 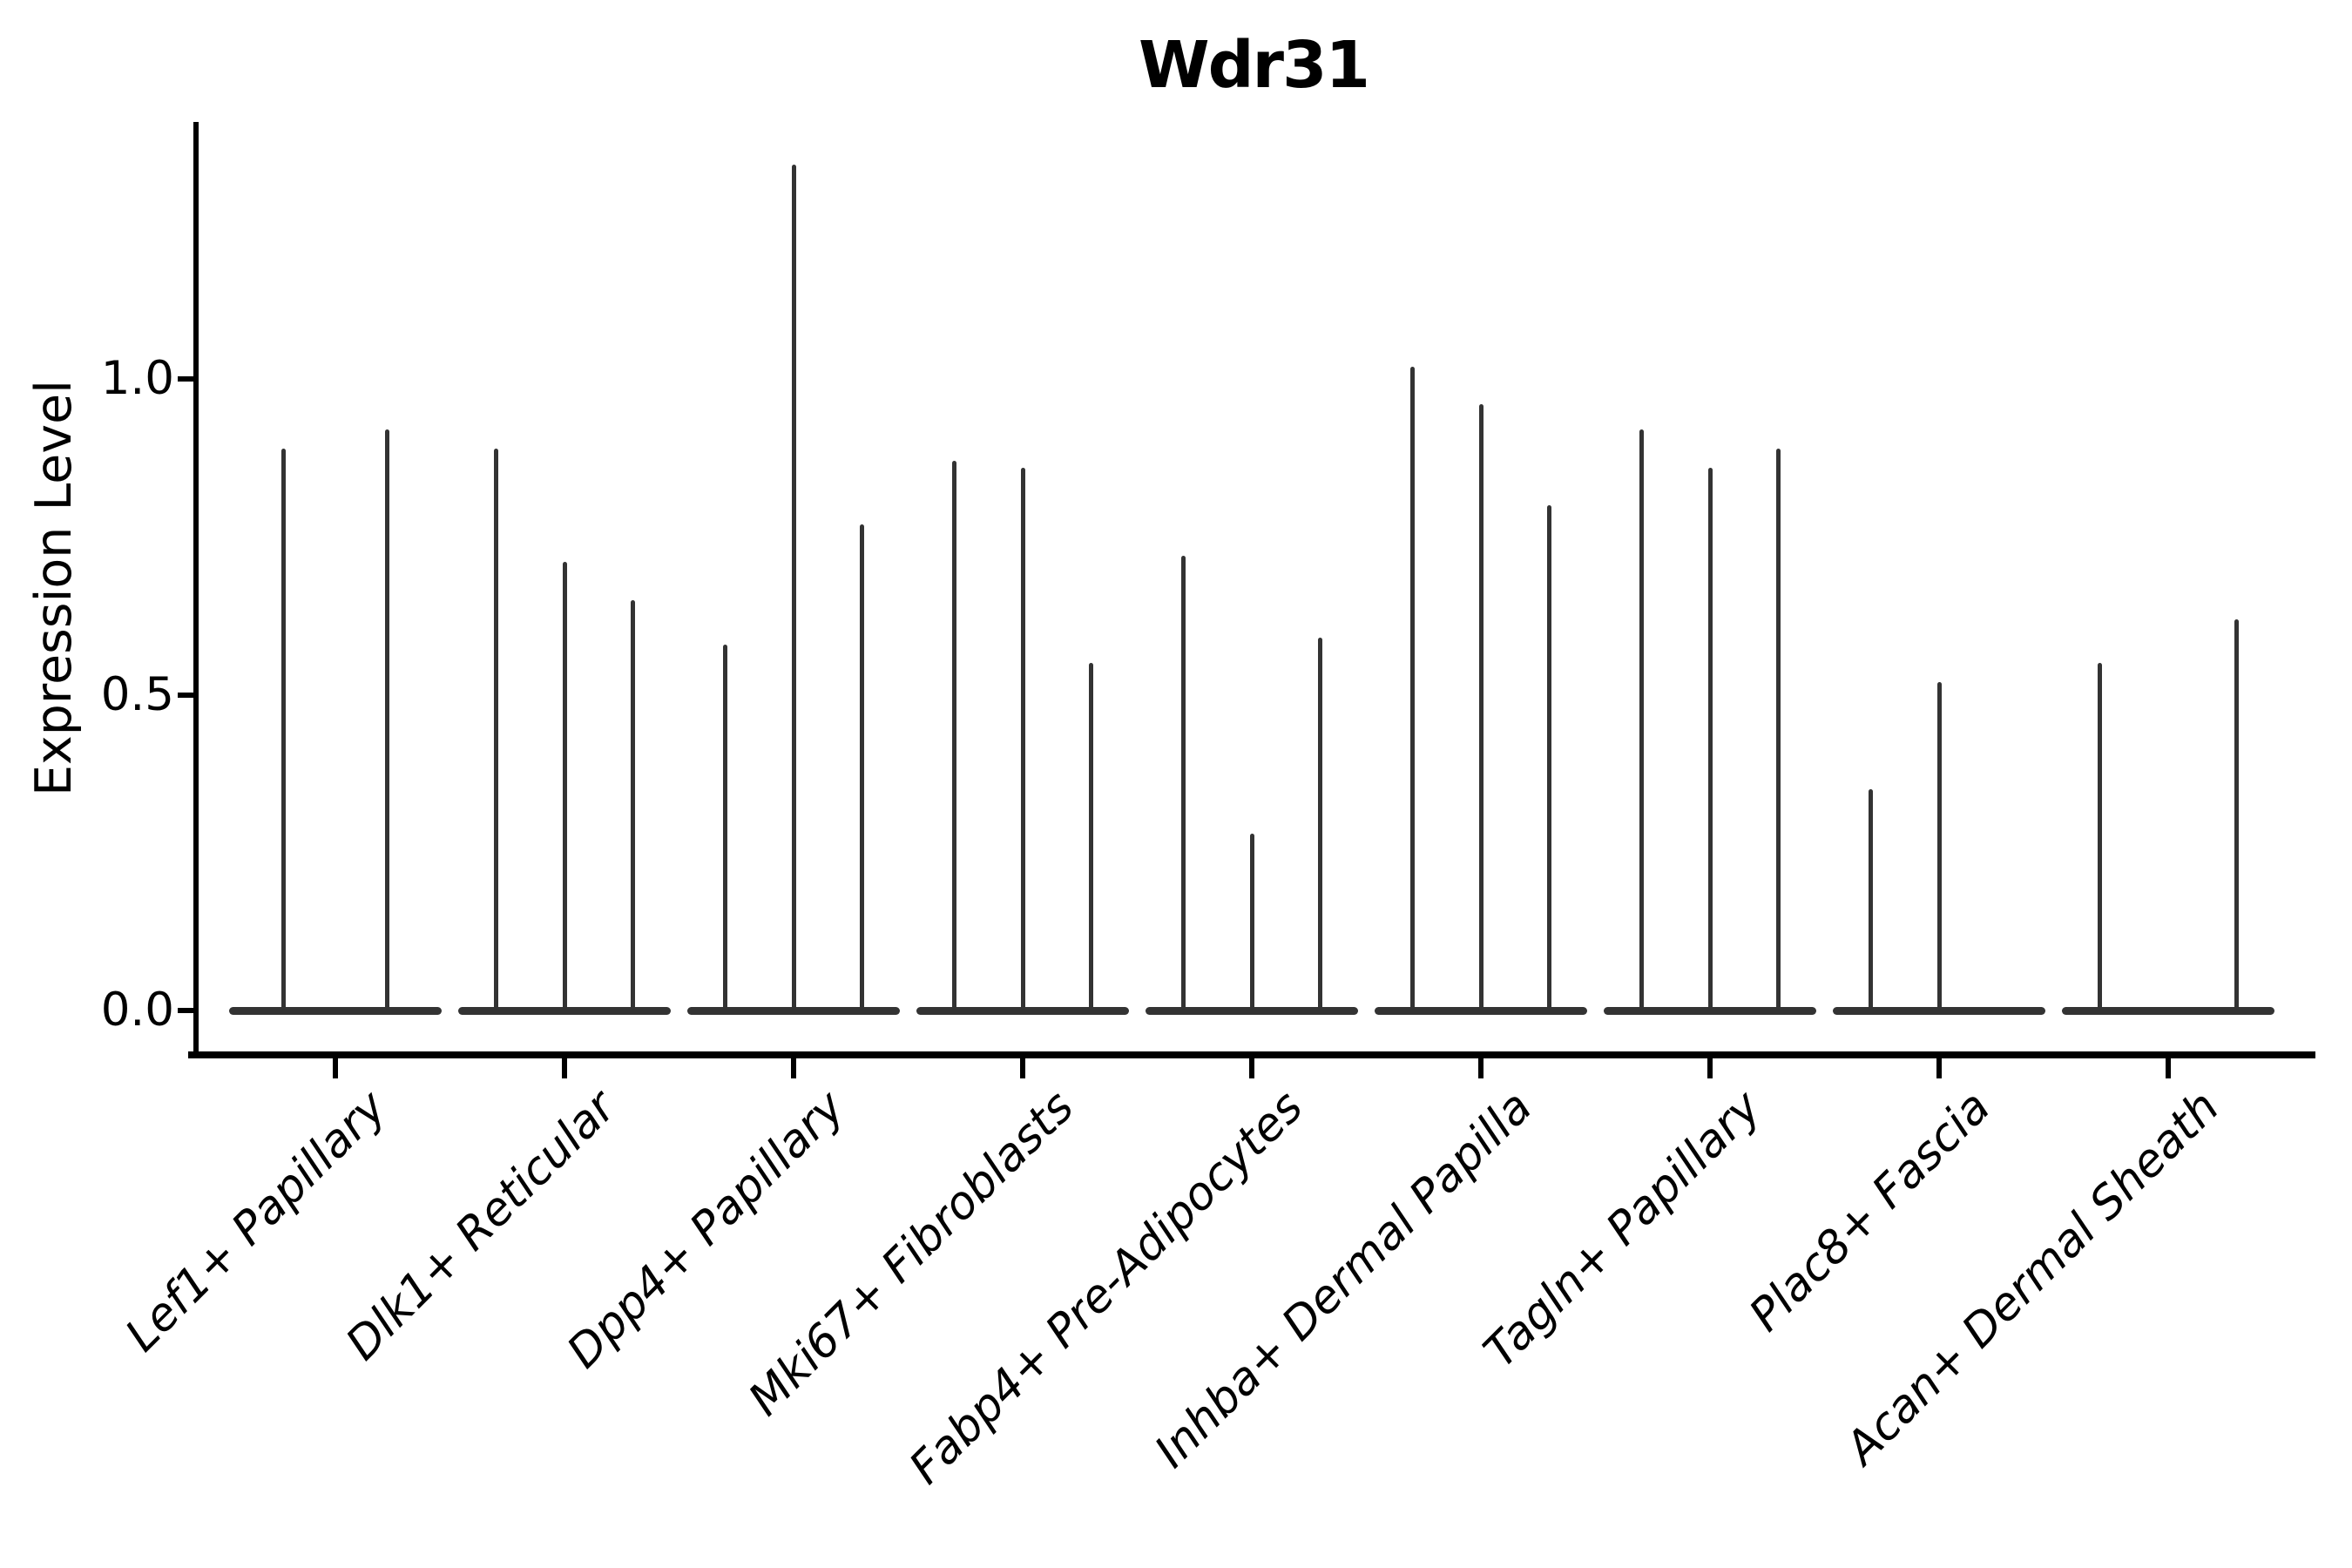 I want to click on y-tick-label: 0.5, so click(x=137, y=694).